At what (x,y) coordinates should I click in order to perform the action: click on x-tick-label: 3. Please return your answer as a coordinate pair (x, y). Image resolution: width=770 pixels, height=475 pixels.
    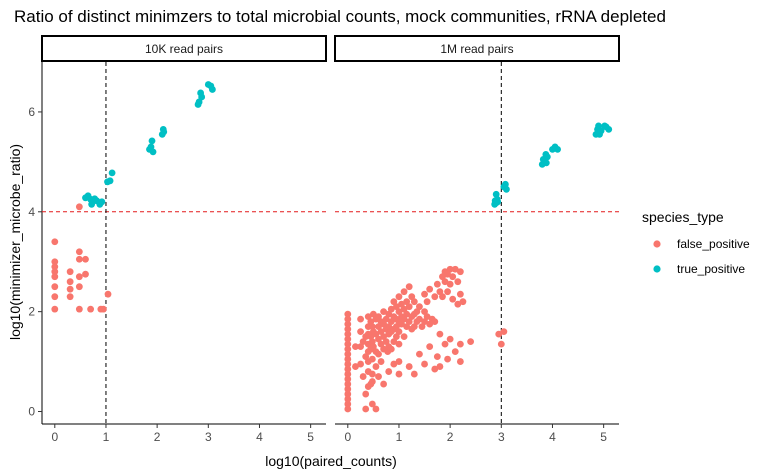
    Looking at the image, I should click on (501, 437).